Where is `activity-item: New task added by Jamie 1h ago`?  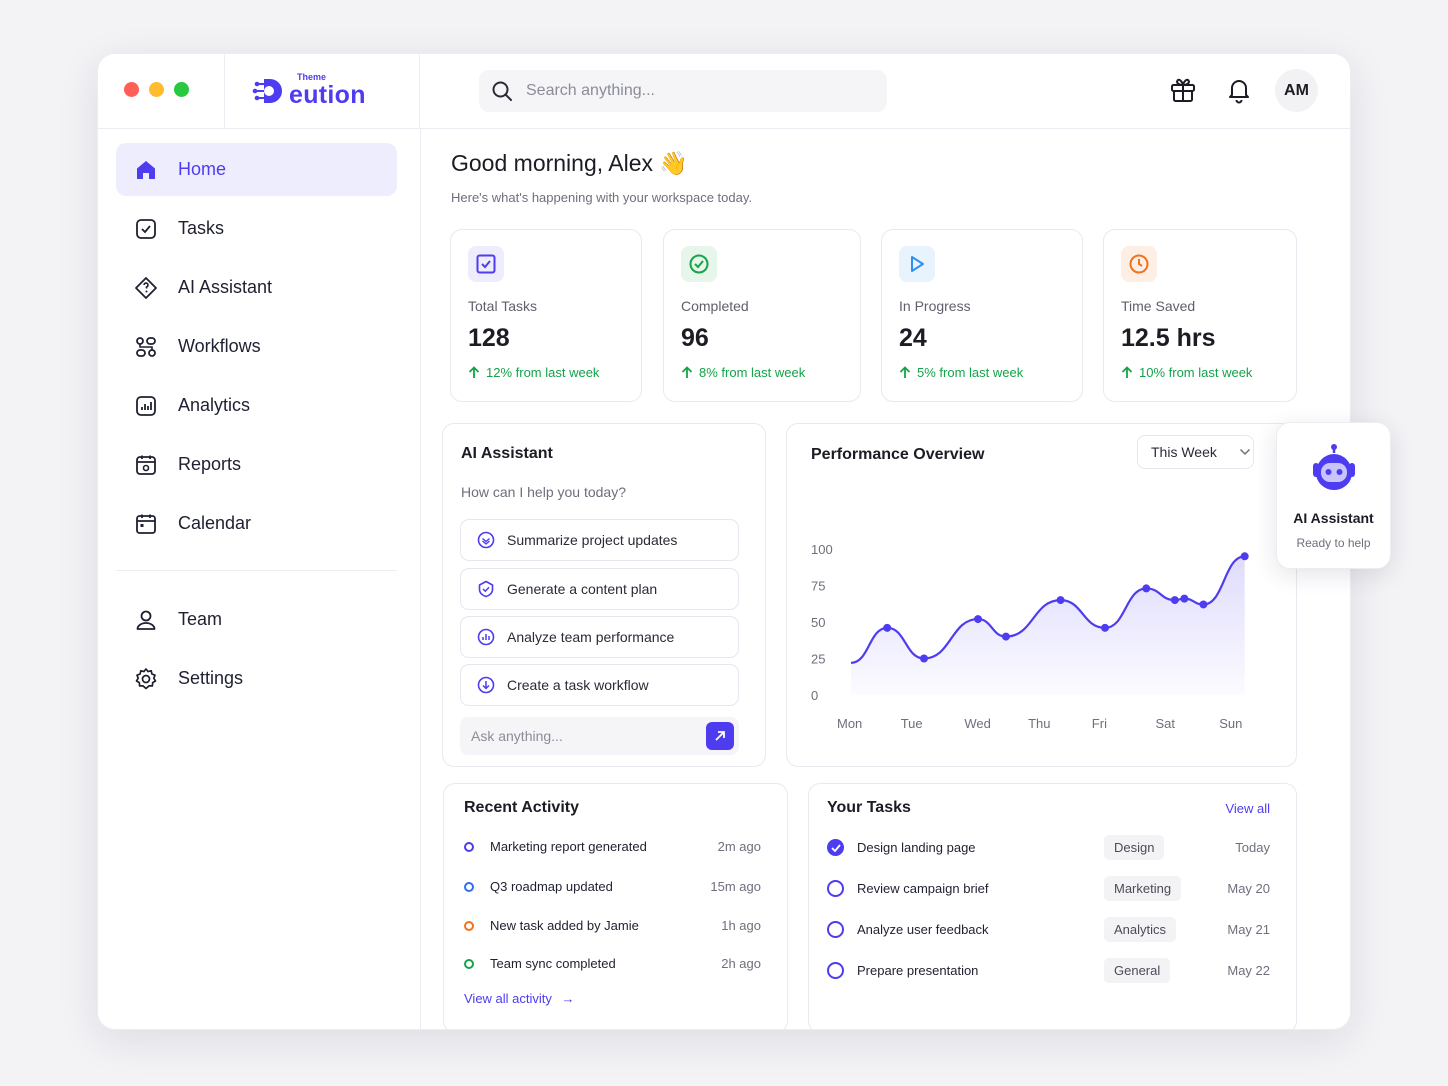 activity-item: New task added by Jamie 1h ago is located at coordinates (612, 925).